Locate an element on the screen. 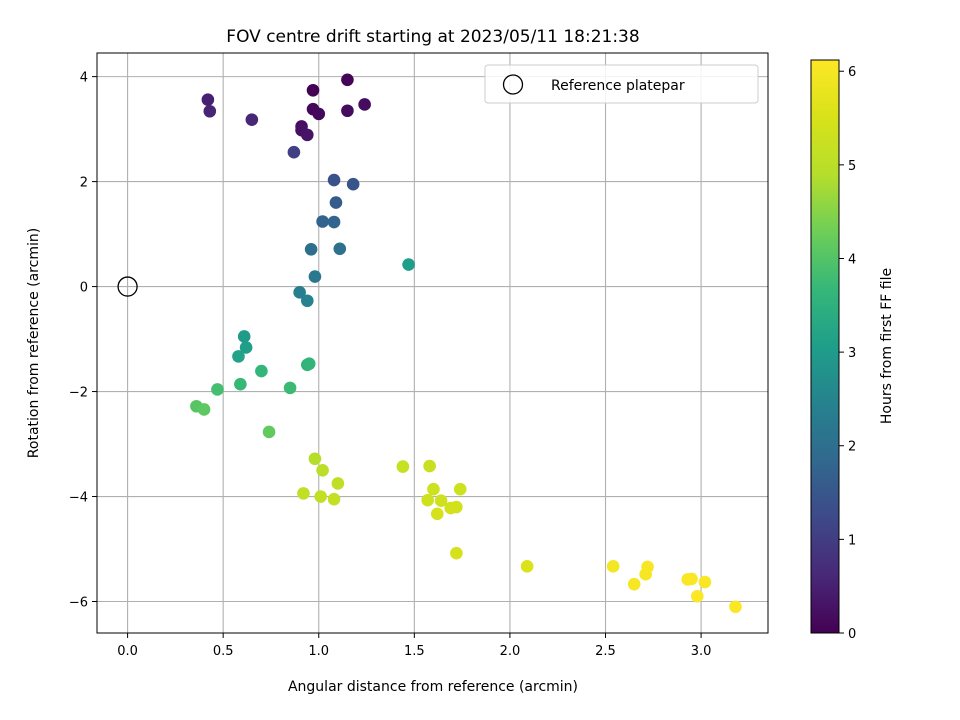 The width and height of the screenshot is (960, 720). x-tick-label: 0.5 is located at coordinates (223, 651).